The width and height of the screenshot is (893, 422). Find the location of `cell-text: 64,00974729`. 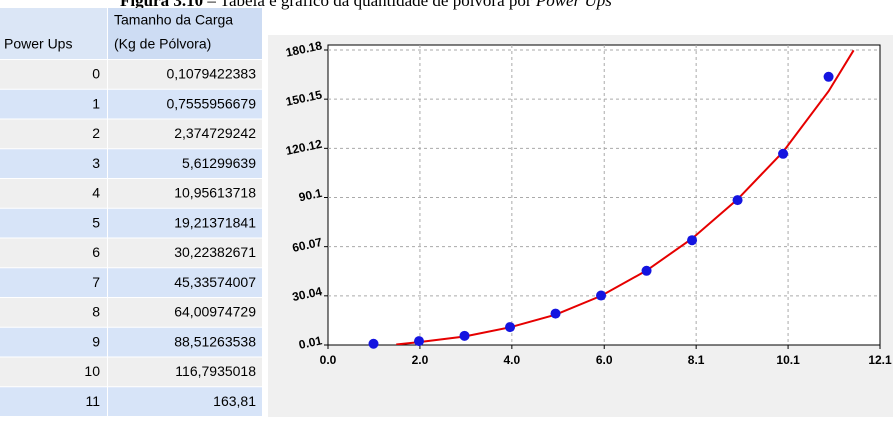

cell-text: 64,00974729 is located at coordinates (215, 312).